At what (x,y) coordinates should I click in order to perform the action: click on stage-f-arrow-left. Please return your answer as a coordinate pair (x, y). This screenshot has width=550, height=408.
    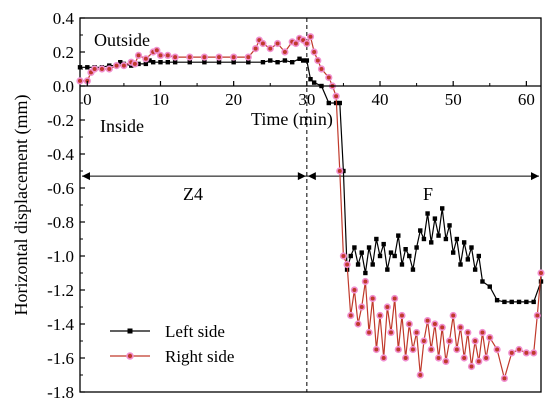
    Looking at the image, I should click on (311, 176).